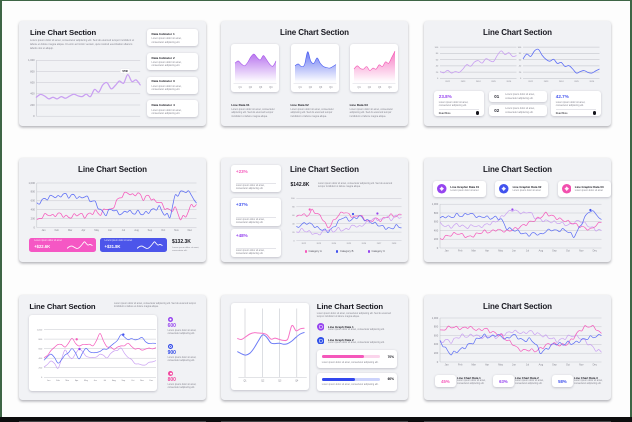 The width and height of the screenshot is (632, 422). I want to click on svg-text: $738, so click(125, 71).